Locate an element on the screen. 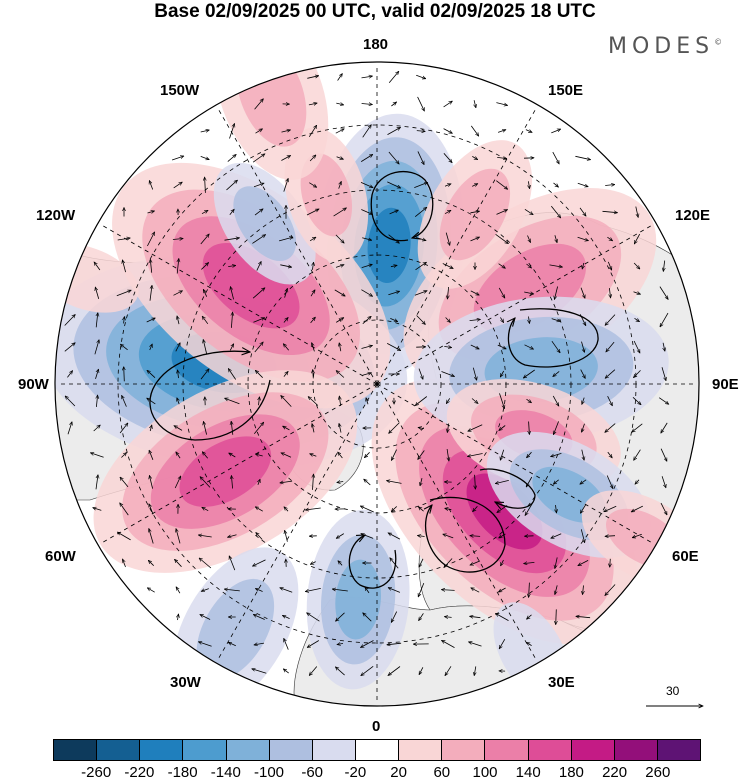 This screenshot has height=783, width=750. modes-logo: MODES© is located at coordinates (665, 46).